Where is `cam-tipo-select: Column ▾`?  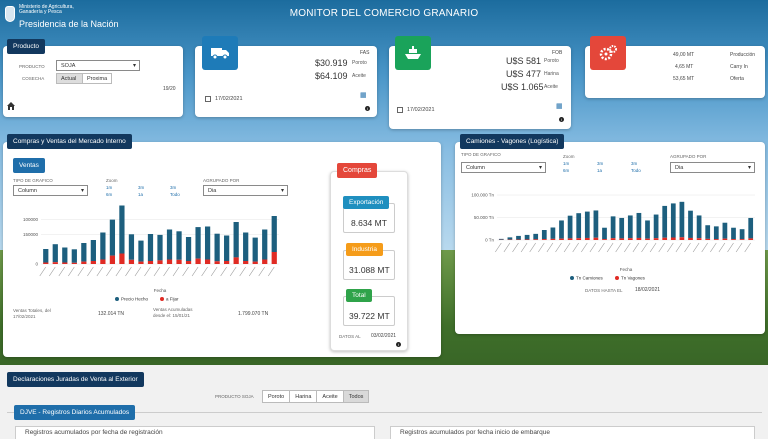 cam-tipo-select: Column ▾ is located at coordinates (503, 167).